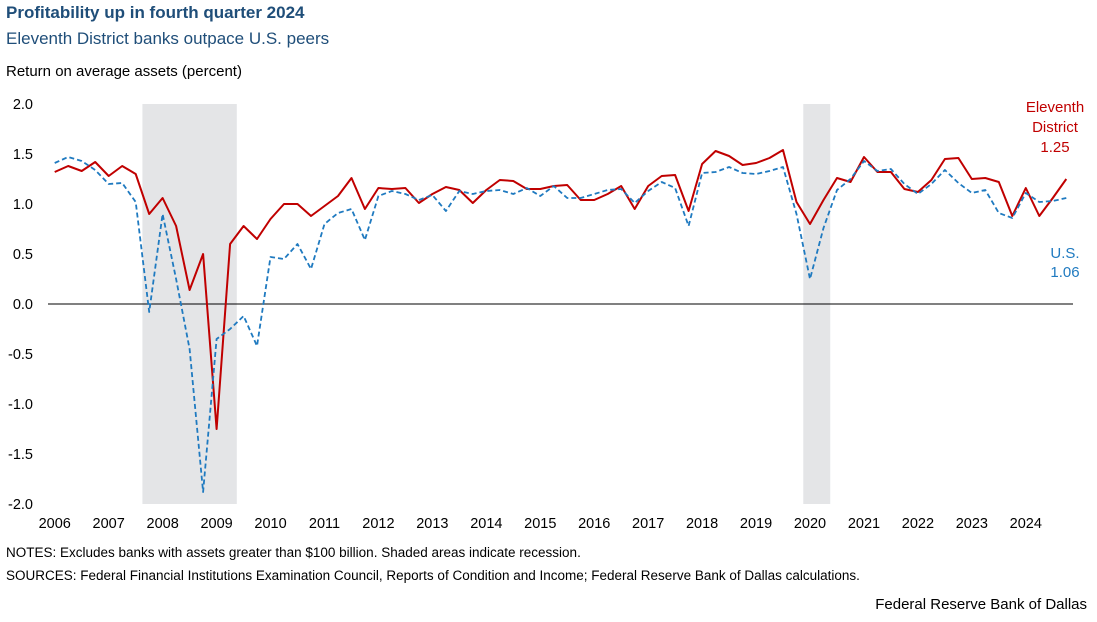 This screenshot has height=622, width=1097. Describe the element at coordinates (216, 524) in the screenshot. I see `x-tick-label: 2009` at that location.